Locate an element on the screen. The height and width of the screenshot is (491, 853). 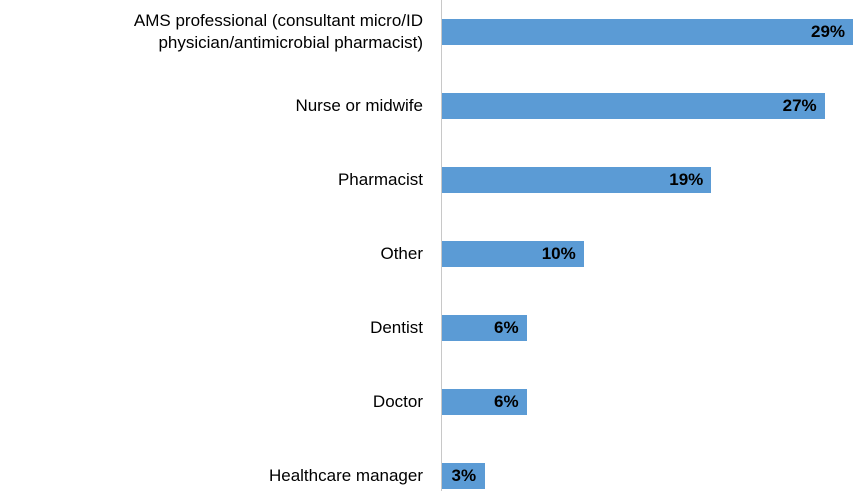
category-label: Other is located at coordinates (401, 253).